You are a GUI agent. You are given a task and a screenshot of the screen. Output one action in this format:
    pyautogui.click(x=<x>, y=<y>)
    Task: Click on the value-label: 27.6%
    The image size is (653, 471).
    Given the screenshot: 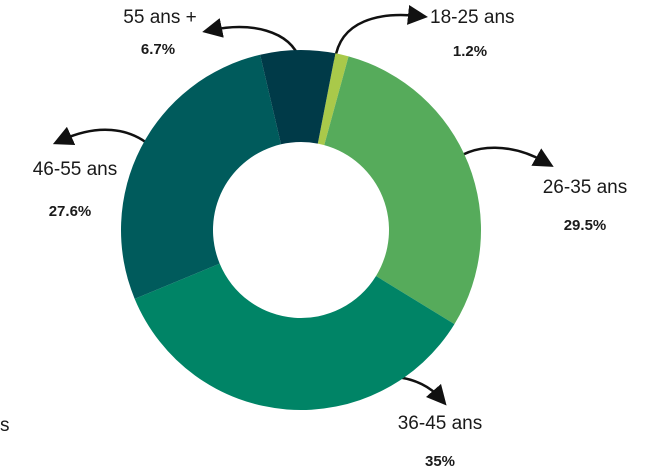 What is the action you would take?
    pyautogui.click(x=70, y=211)
    